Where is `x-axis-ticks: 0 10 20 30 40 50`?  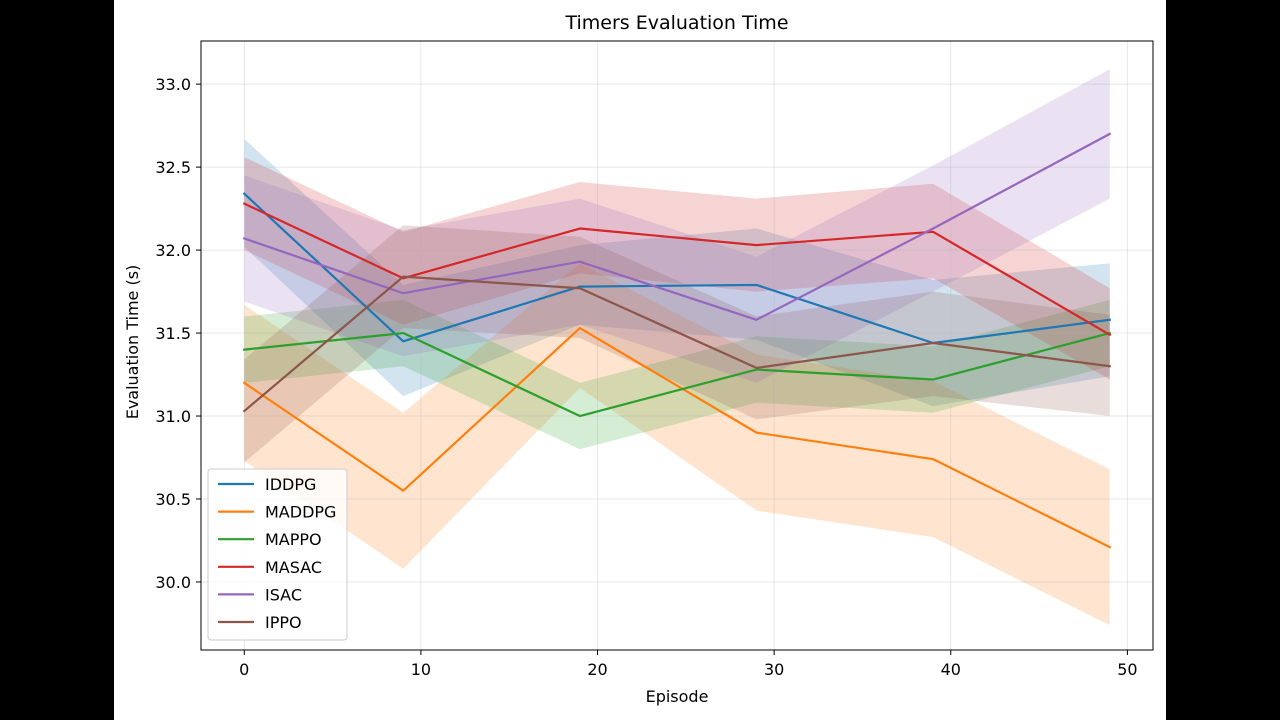
x-axis-ticks: 0 10 20 30 40 50 is located at coordinates (688, 664).